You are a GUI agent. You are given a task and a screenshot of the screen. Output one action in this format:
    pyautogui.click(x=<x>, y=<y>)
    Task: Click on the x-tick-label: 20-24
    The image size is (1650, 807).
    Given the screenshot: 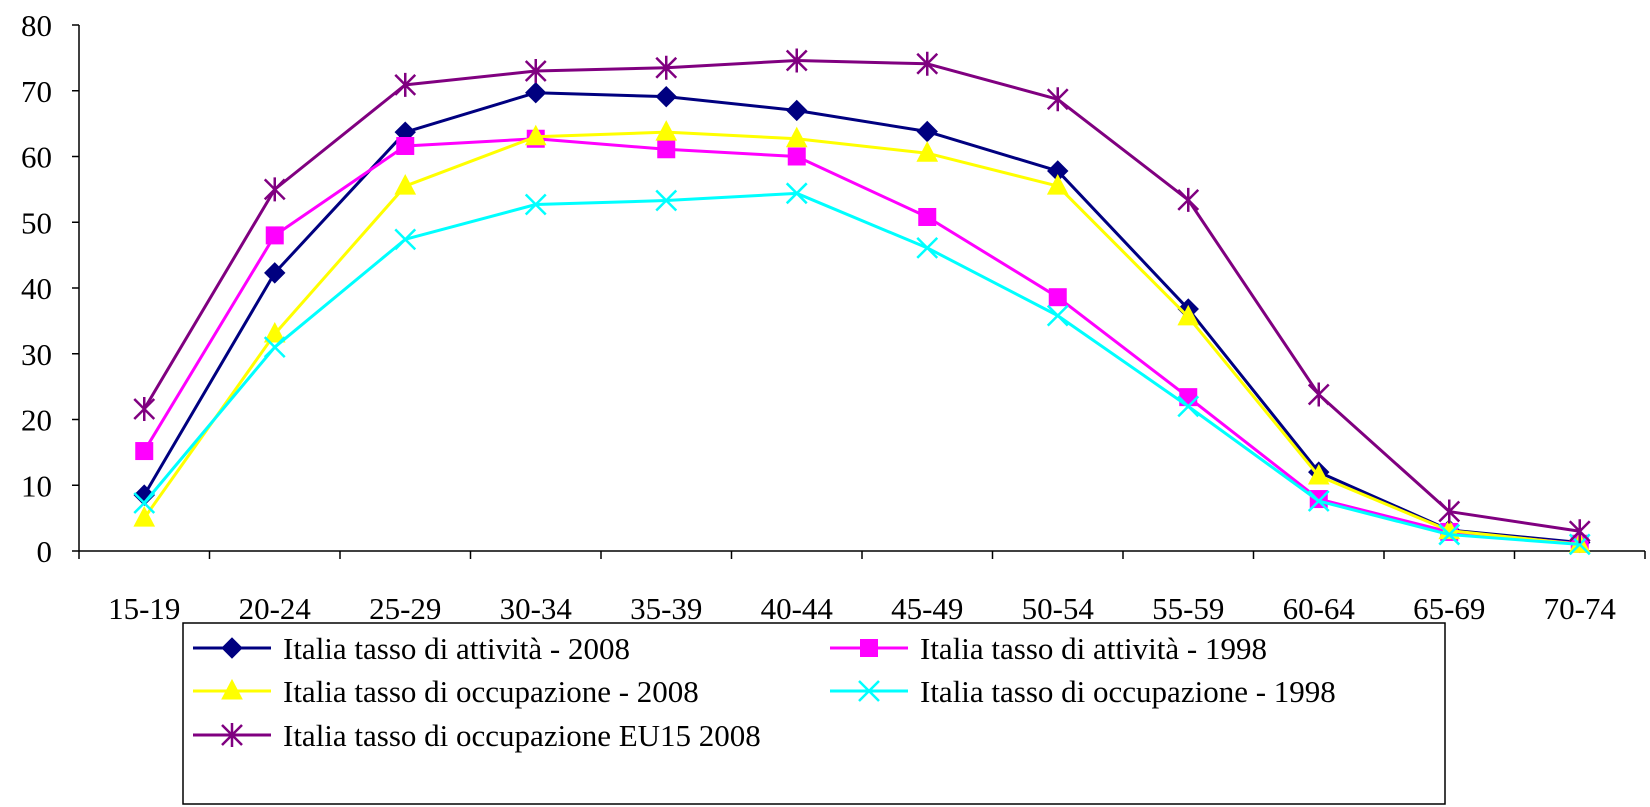 What is the action you would take?
    pyautogui.click(x=275, y=608)
    